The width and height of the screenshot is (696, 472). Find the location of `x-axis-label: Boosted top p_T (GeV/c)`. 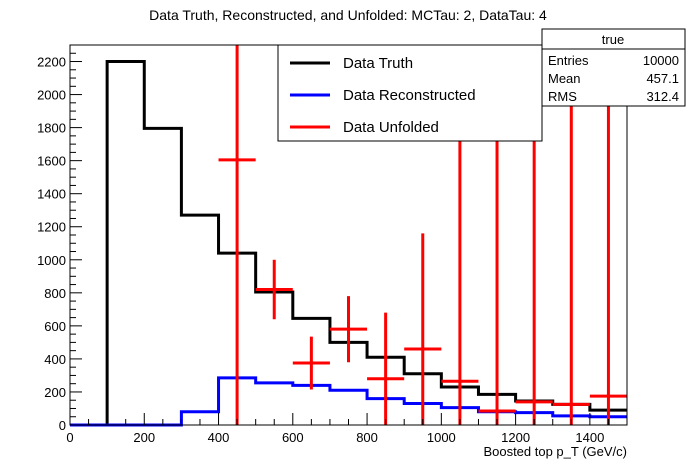

x-axis-label: Boosted top p_T (GeV/c) is located at coordinates (555, 451).